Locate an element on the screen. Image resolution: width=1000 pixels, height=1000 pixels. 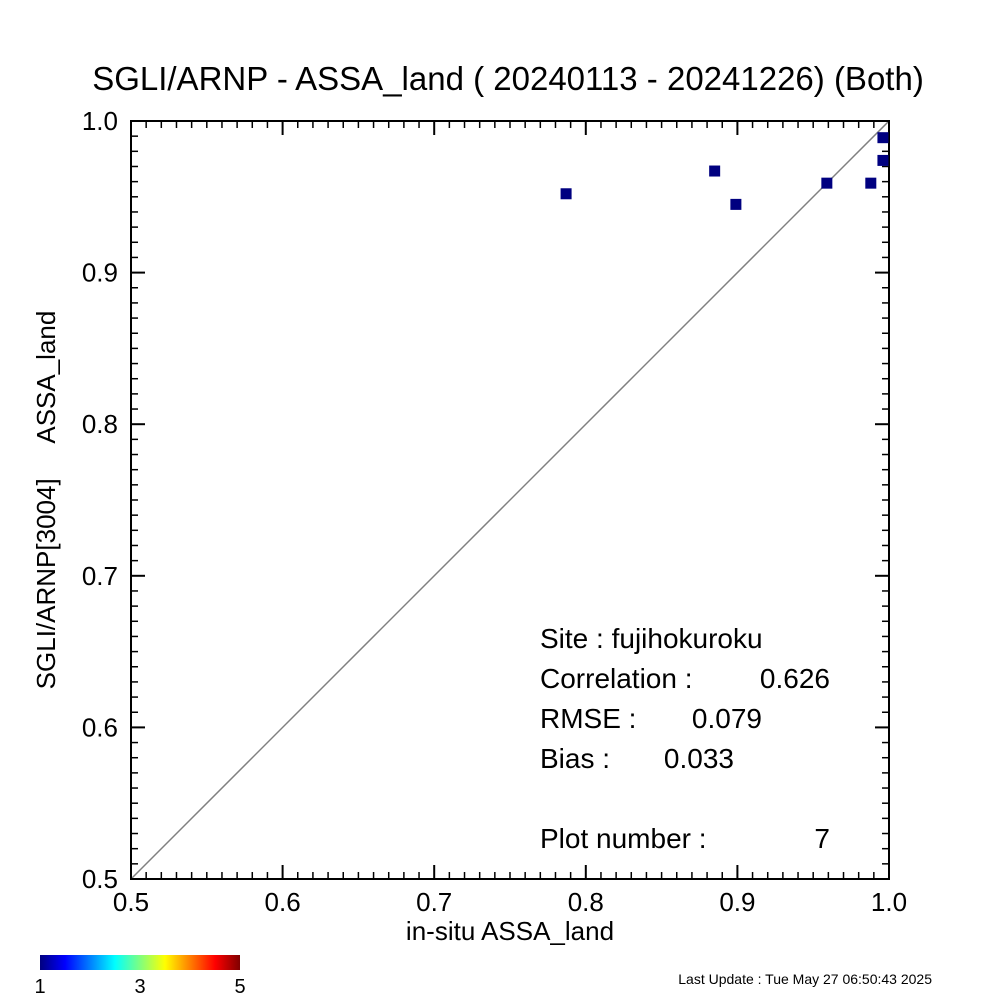
bias-value: 0.033 is located at coordinates (699, 758).